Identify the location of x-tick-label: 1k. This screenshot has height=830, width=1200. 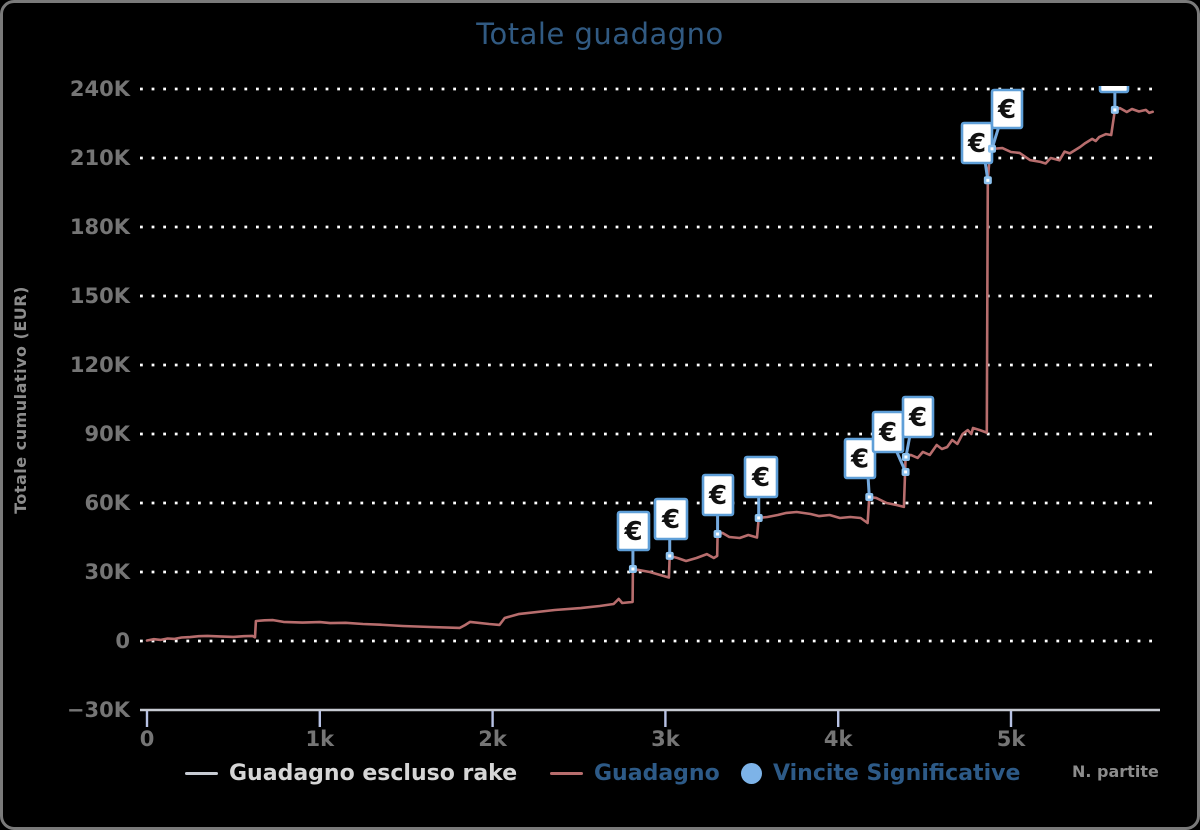
(321, 739).